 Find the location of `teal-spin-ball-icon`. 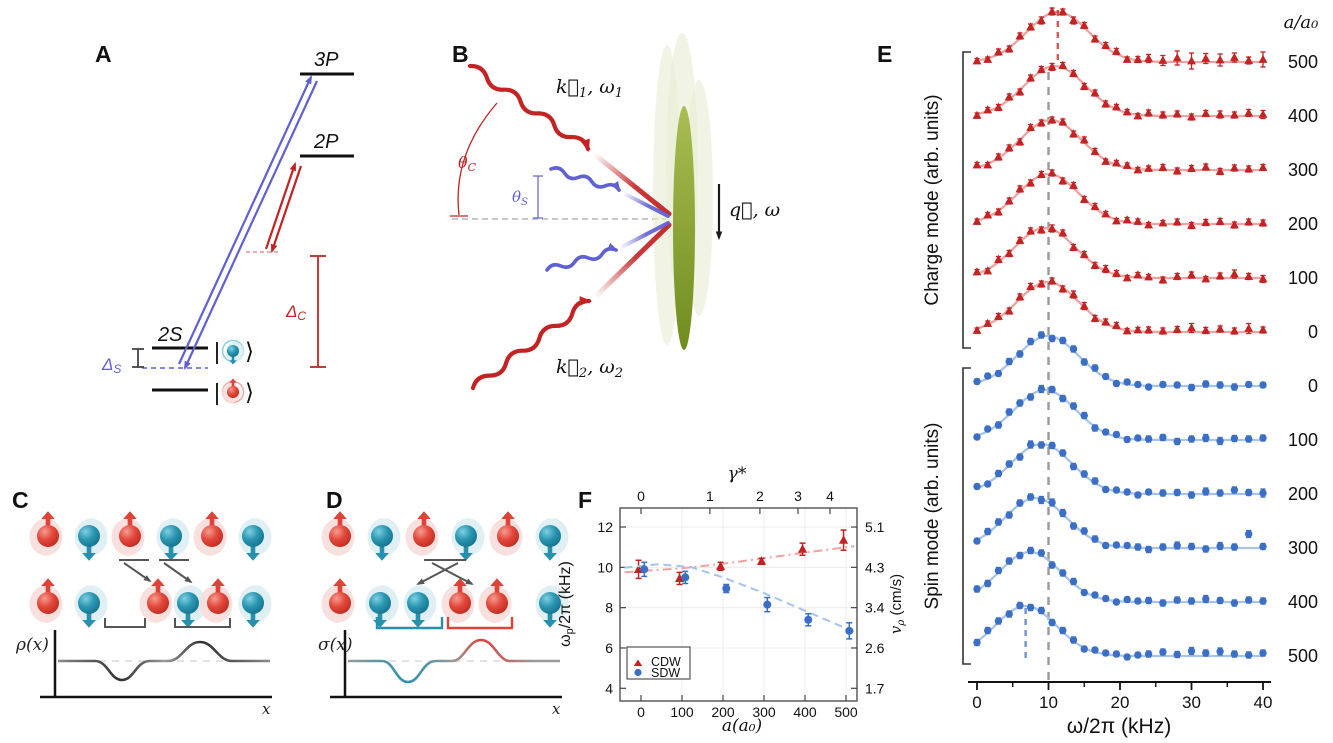

teal-spin-ball-icon is located at coordinates (235, 353).